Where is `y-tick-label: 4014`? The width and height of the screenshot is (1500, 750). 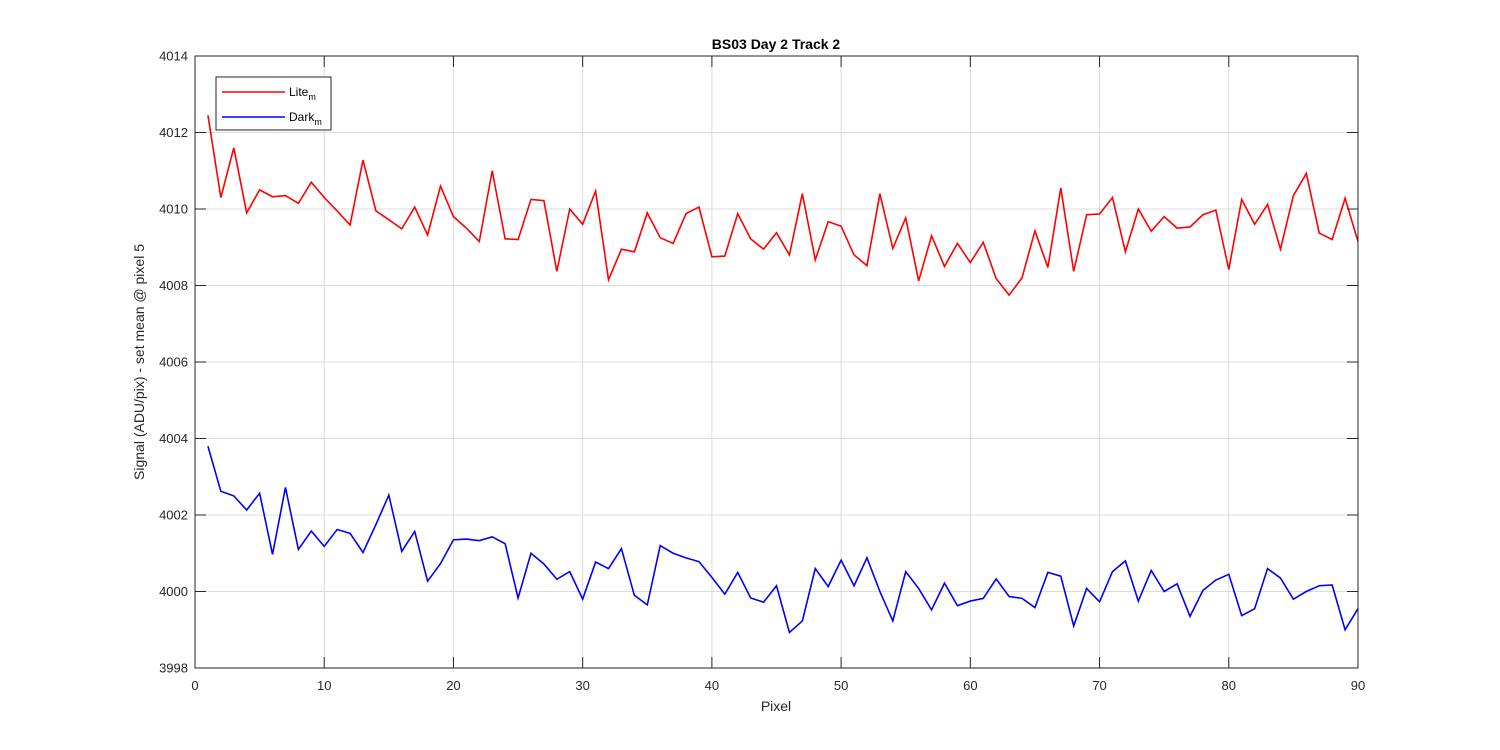
y-tick-label: 4014 is located at coordinates (173, 56).